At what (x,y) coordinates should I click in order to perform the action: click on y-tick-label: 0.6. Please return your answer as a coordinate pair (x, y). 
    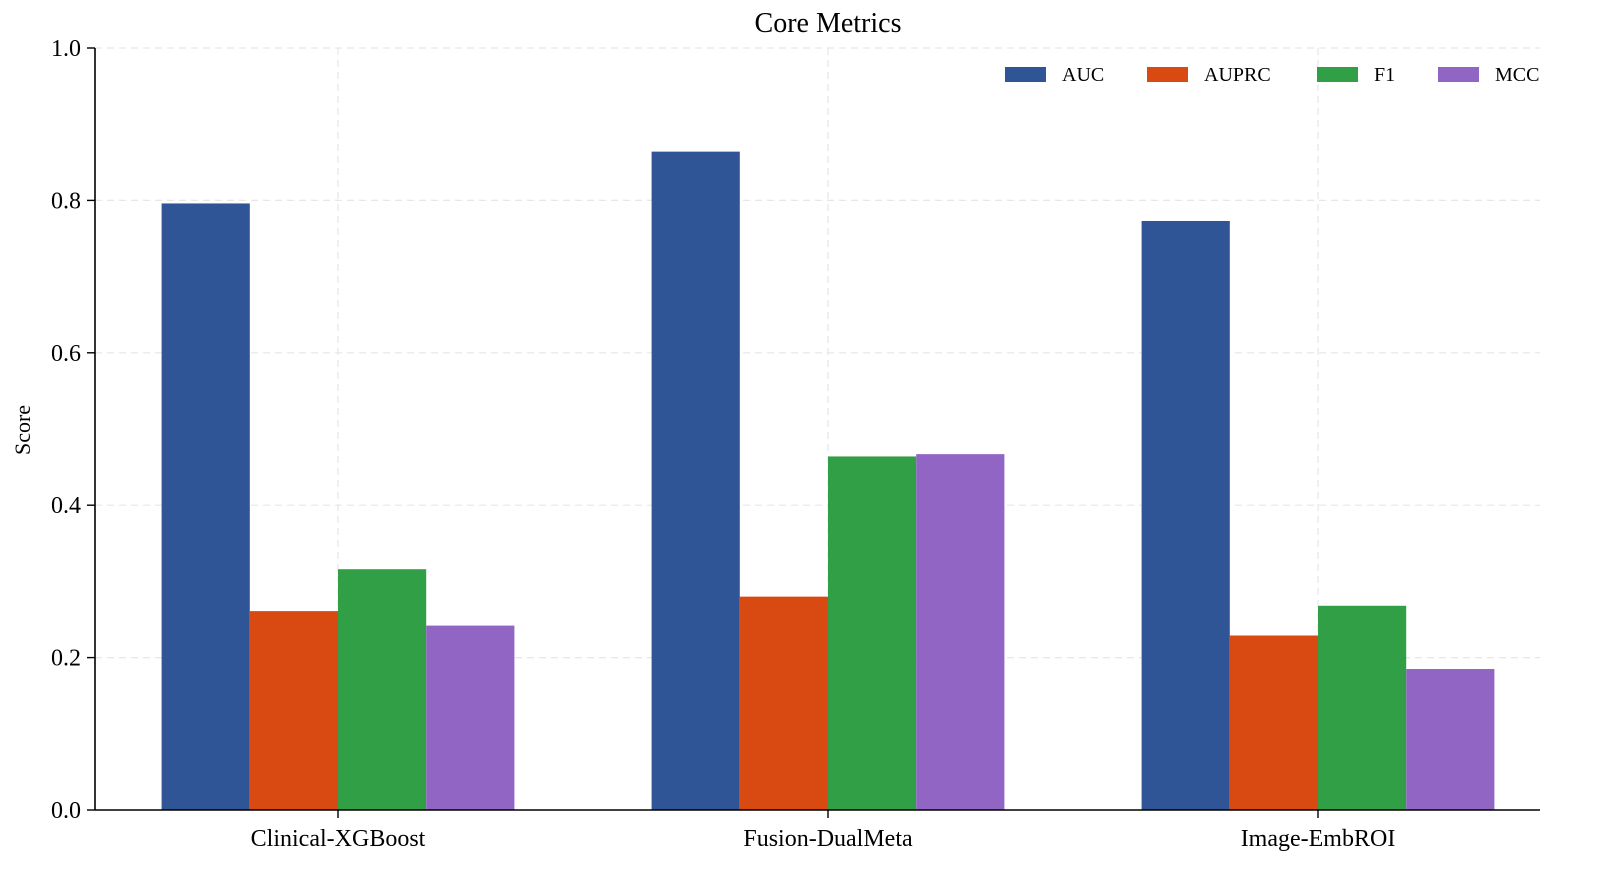
    Looking at the image, I should click on (66, 354).